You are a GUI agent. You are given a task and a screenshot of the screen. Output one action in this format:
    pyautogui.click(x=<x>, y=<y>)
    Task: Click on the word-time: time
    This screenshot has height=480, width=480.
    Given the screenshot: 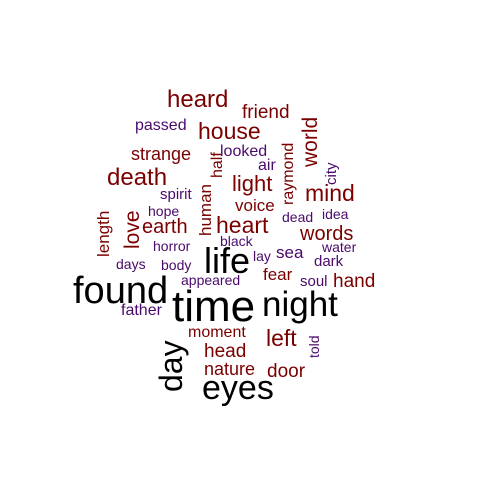 What is the action you would take?
    pyautogui.click(x=214, y=306)
    